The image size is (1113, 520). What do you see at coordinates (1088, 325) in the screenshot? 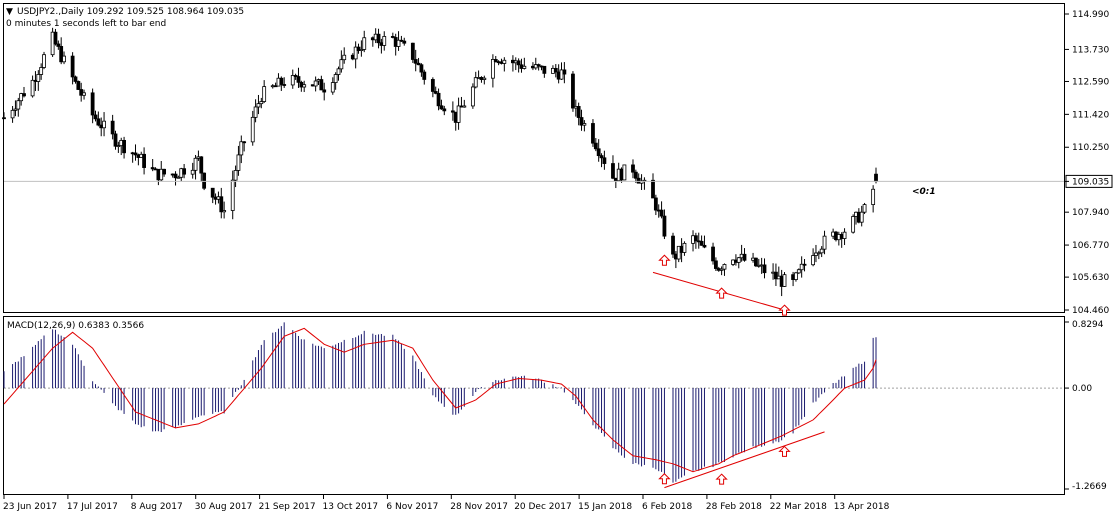
I see `macd-tick-label: 0.8294` at bounding box center [1088, 325].